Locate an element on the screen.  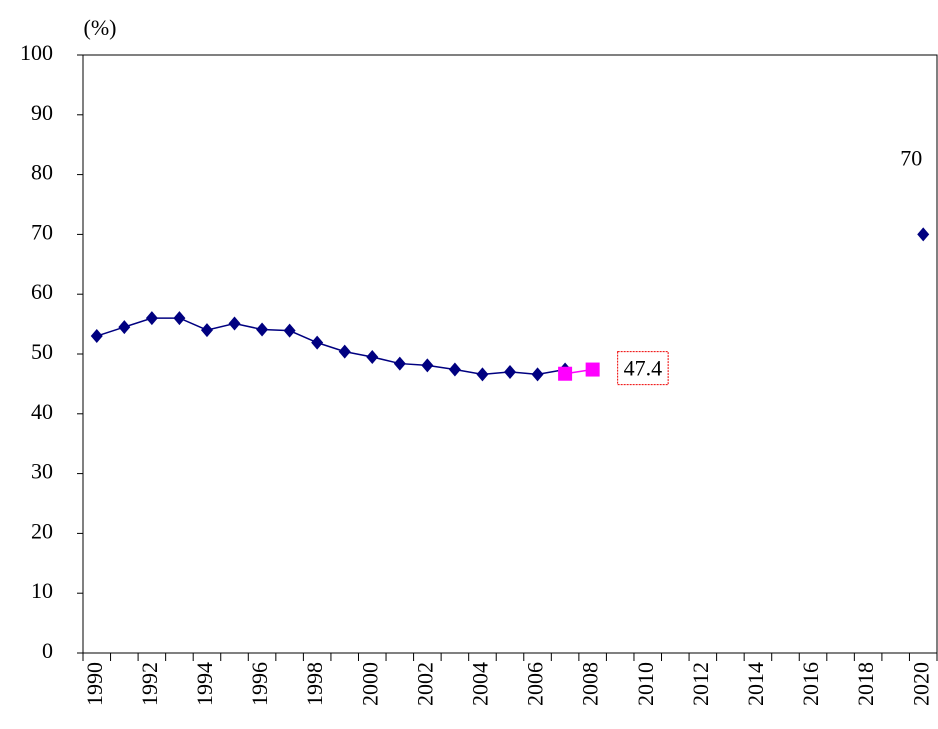
x-tick-label: 2002 is located at coordinates (424, 684).